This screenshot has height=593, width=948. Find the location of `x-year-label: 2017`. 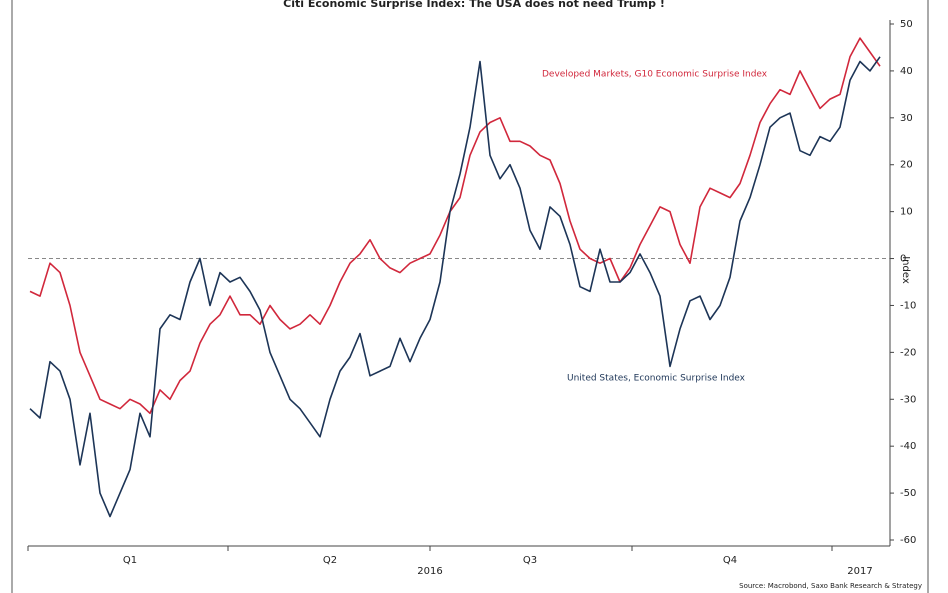

x-year-label: 2017 is located at coordinates (859, 571).